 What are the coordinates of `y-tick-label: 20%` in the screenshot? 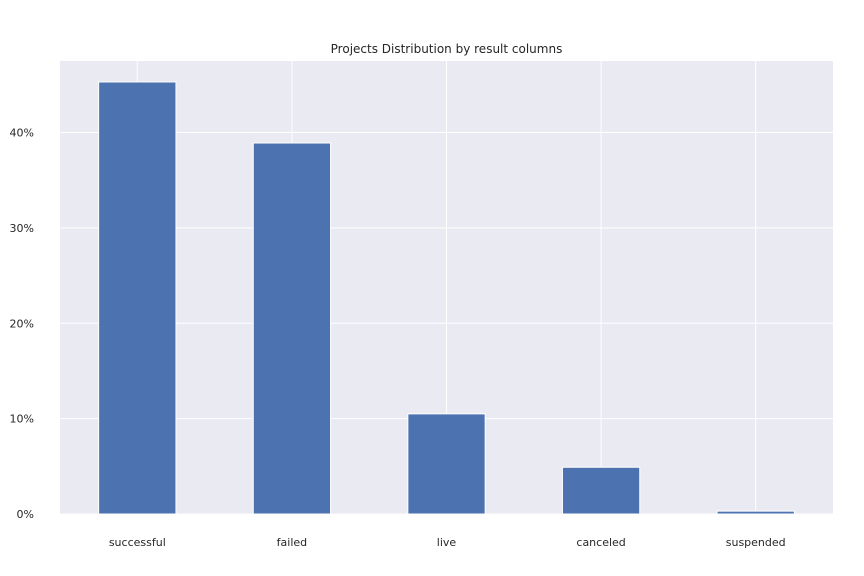 It's located at (22, 323).